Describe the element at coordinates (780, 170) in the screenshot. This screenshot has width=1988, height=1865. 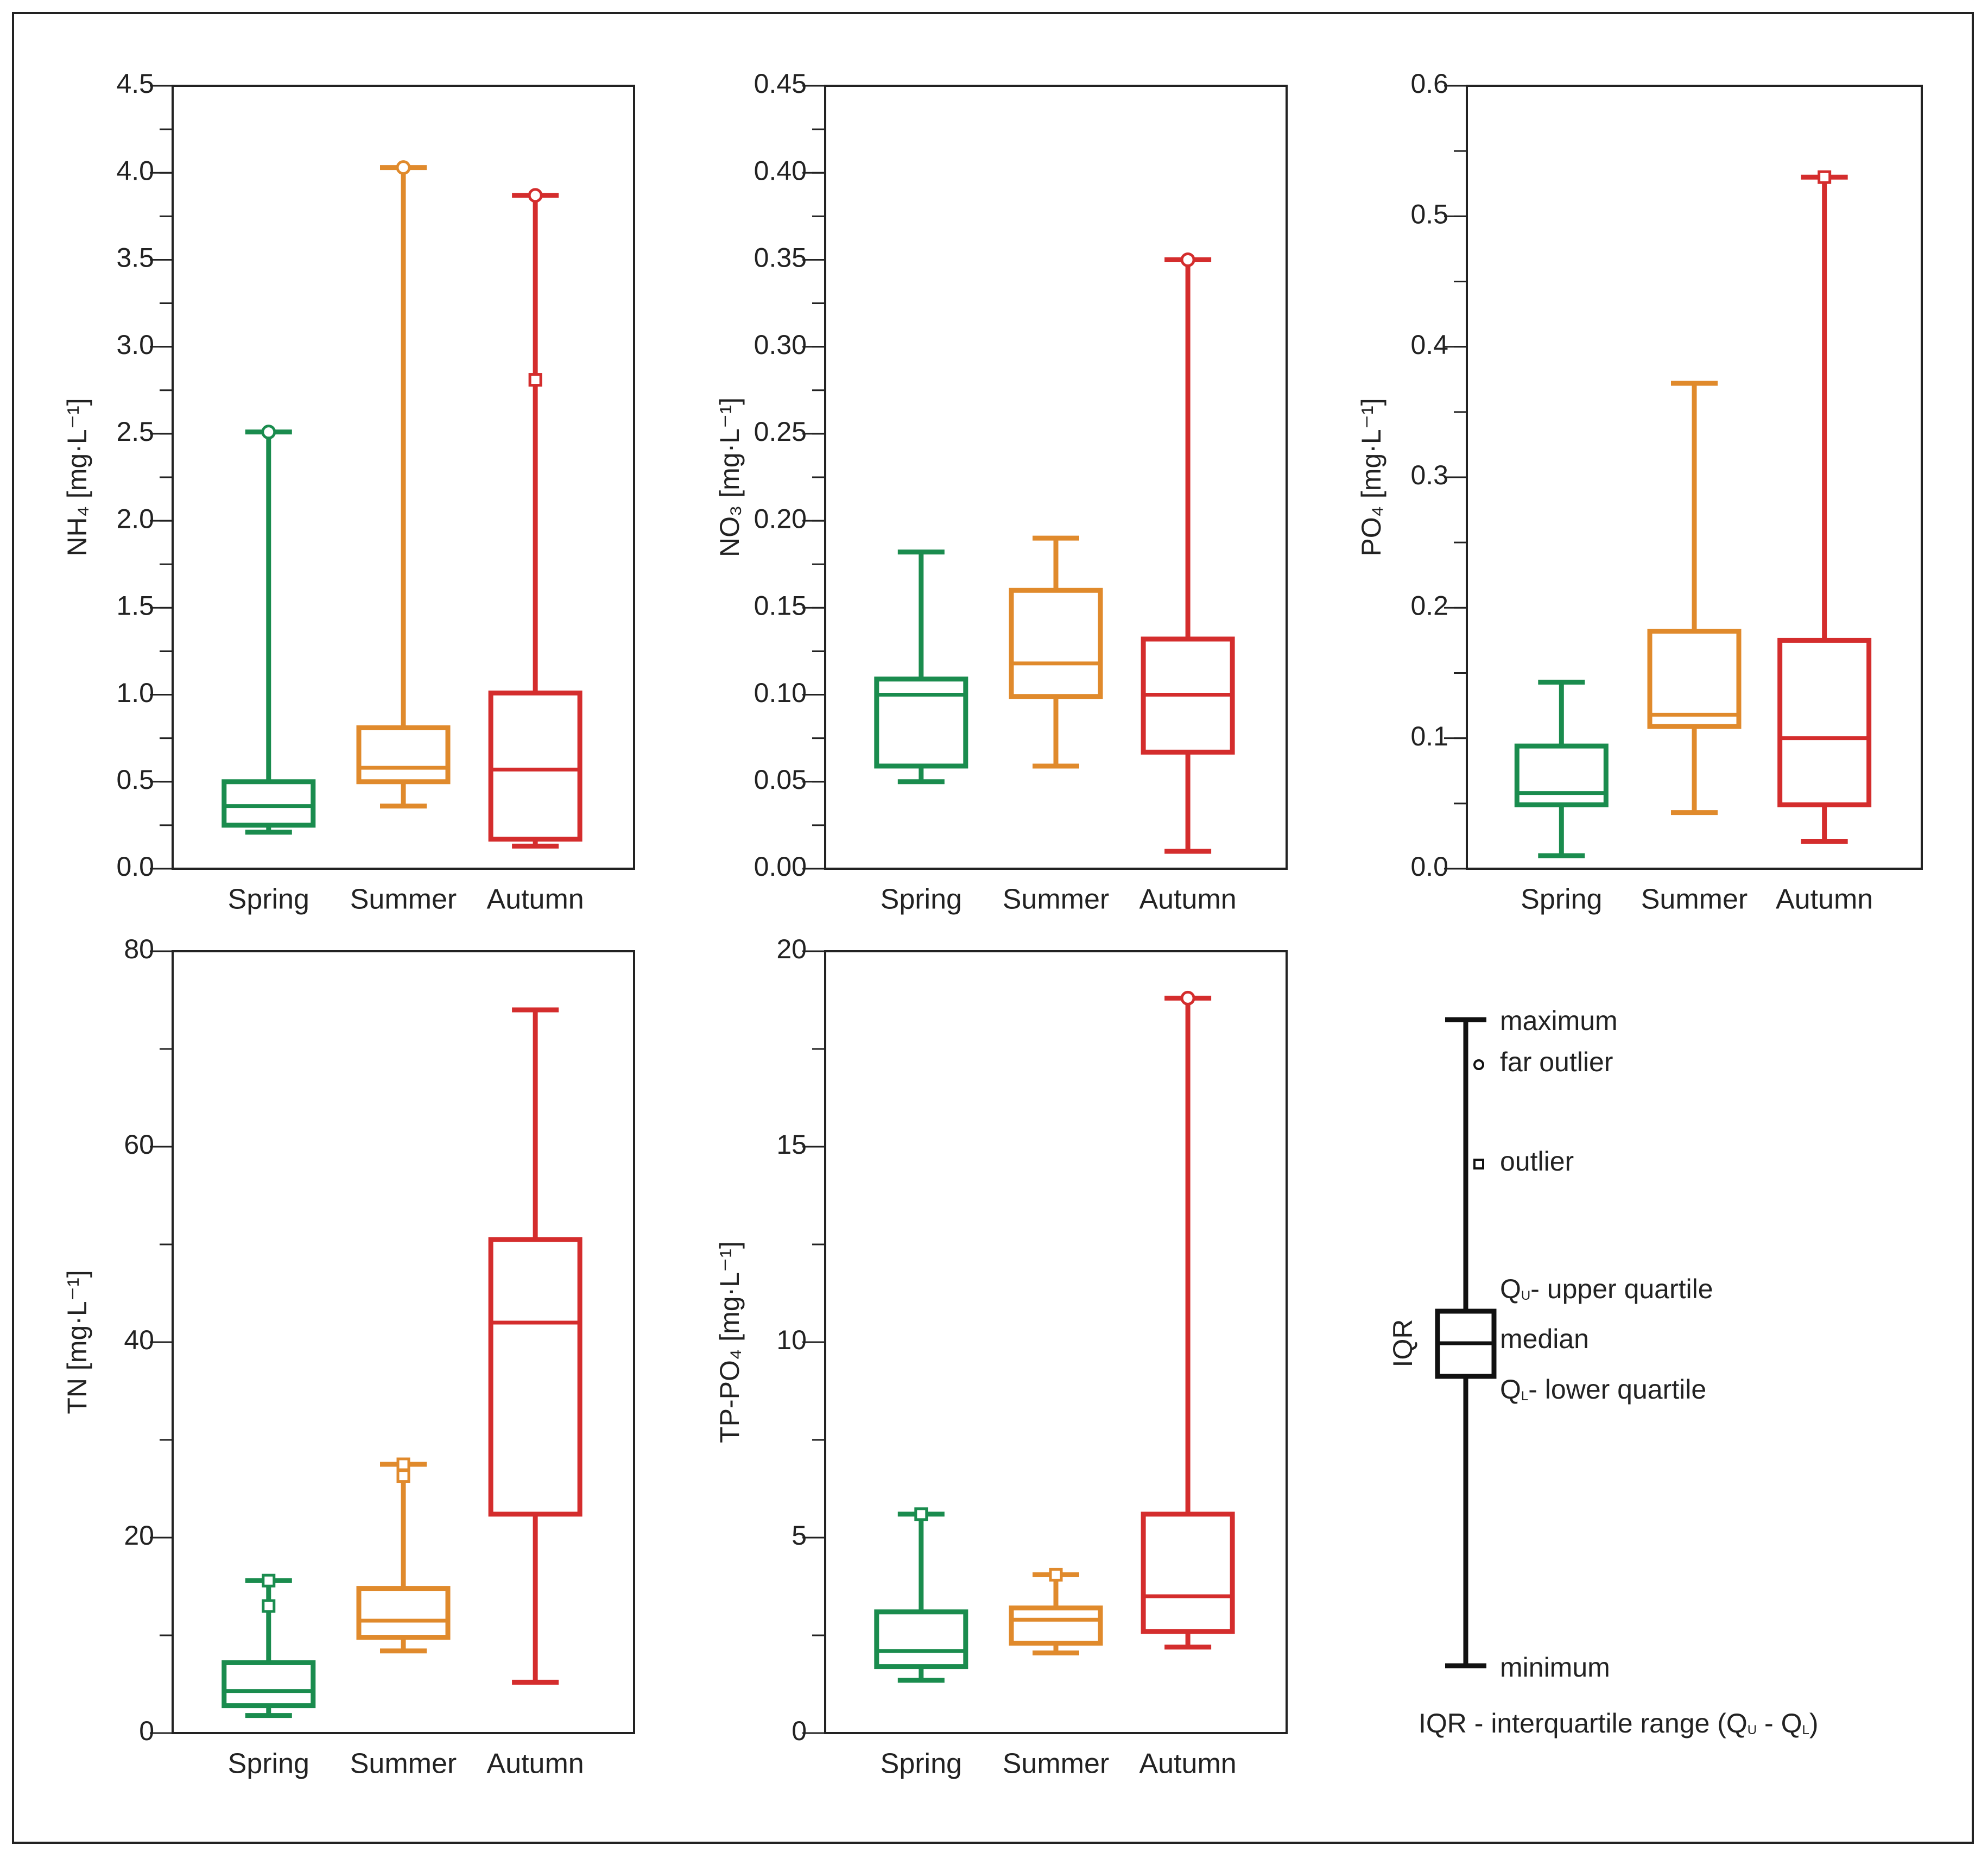
I see `y-tick-label: 0.40` at that location.